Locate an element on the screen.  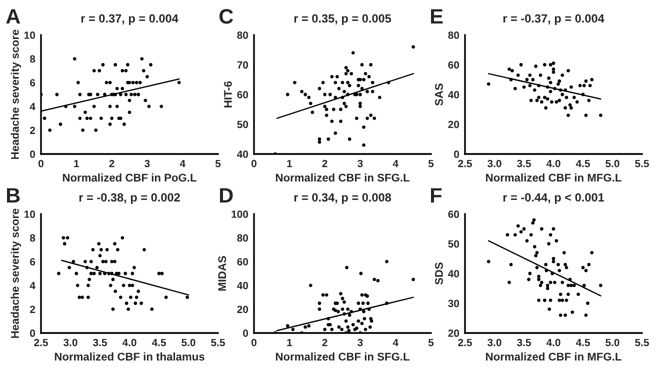
y-axis-title: MIDAS is located at coordinates (222, 273).